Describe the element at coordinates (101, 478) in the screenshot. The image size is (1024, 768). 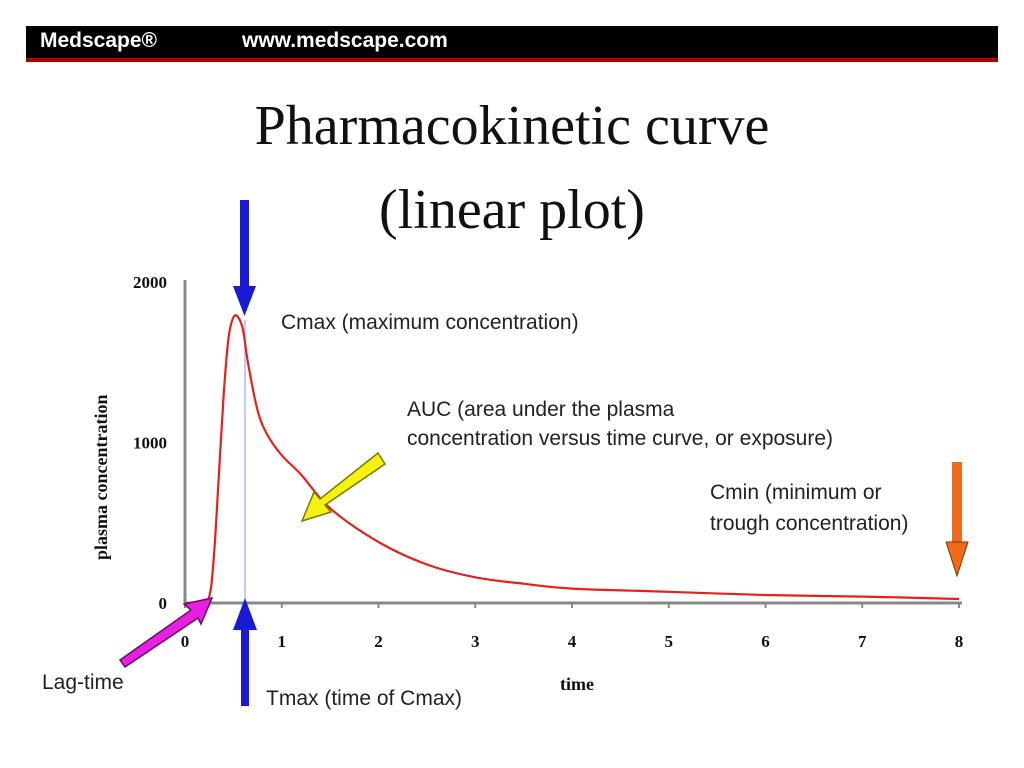
I see `y-axis-label: plasma concentration` at that location.